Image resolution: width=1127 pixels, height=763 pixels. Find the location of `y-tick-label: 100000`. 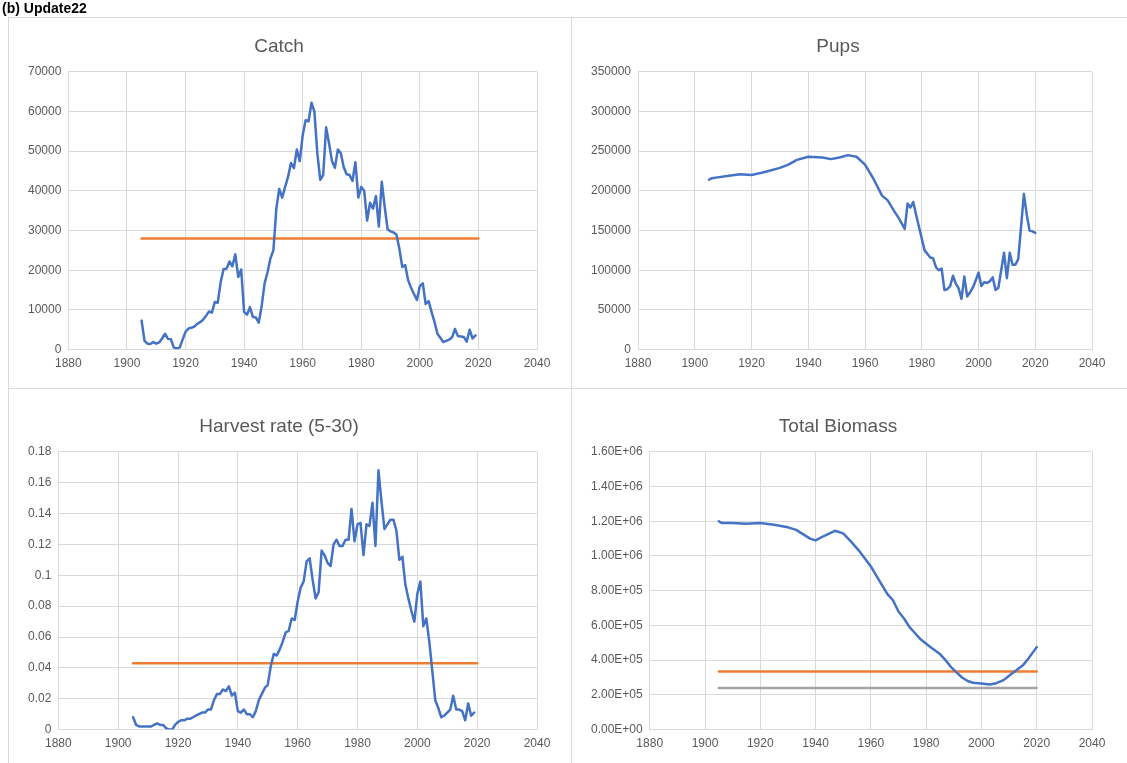

y-tick-label: 100000 is located at coordinates (611, 269).